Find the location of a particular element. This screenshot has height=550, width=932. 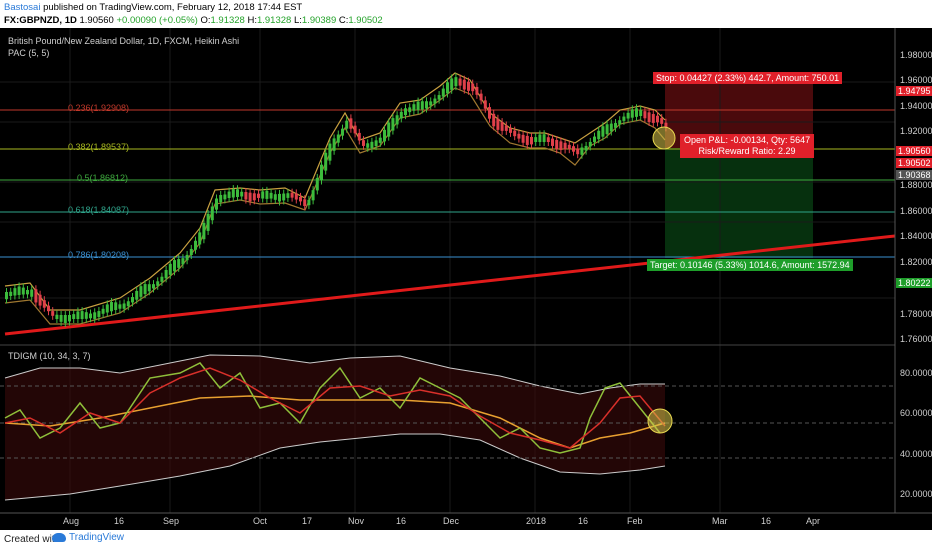

price-tick: 1.94000 is located at coordinates (916, 106).